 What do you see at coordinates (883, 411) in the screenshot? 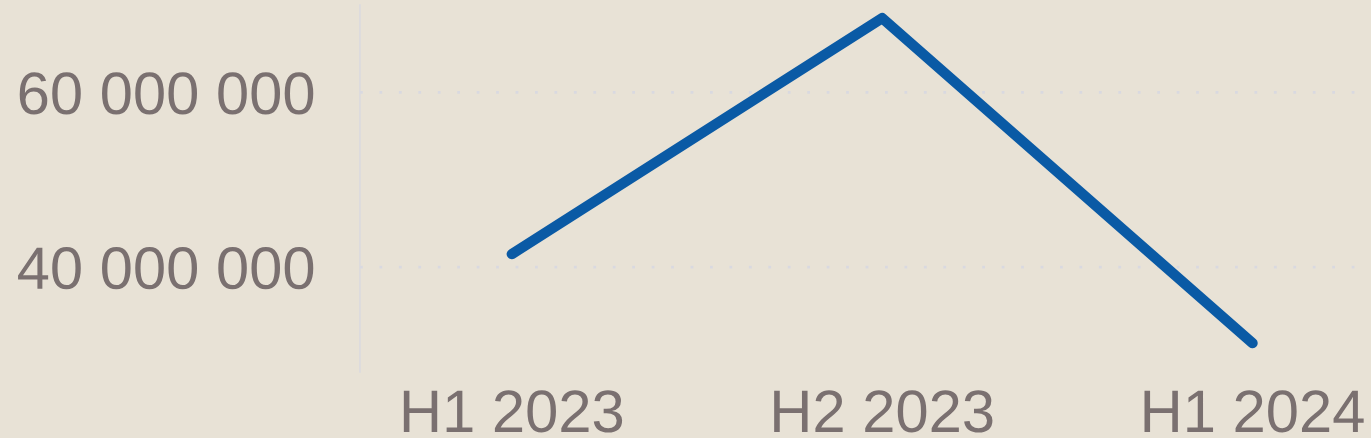
I see `x-tick-label: H2 2023` at bounding box center [883, 411].